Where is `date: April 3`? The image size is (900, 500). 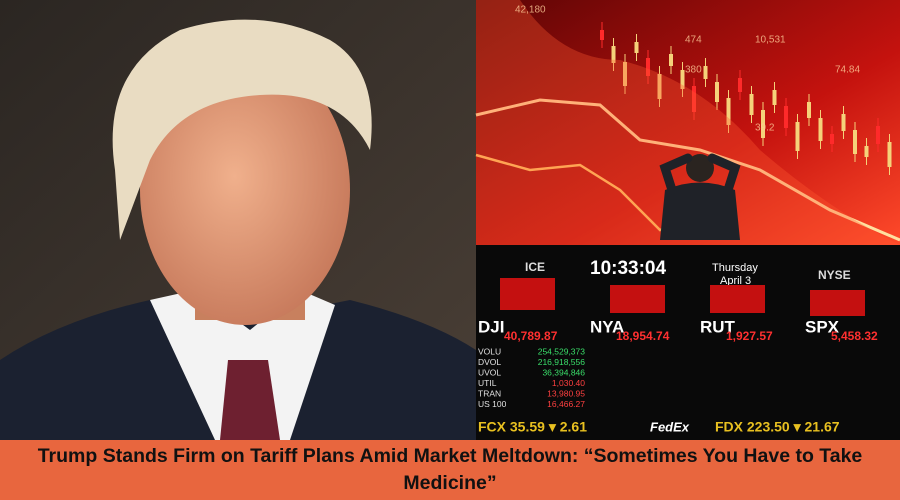 date: April 3 is located at coordinates (735, 281).